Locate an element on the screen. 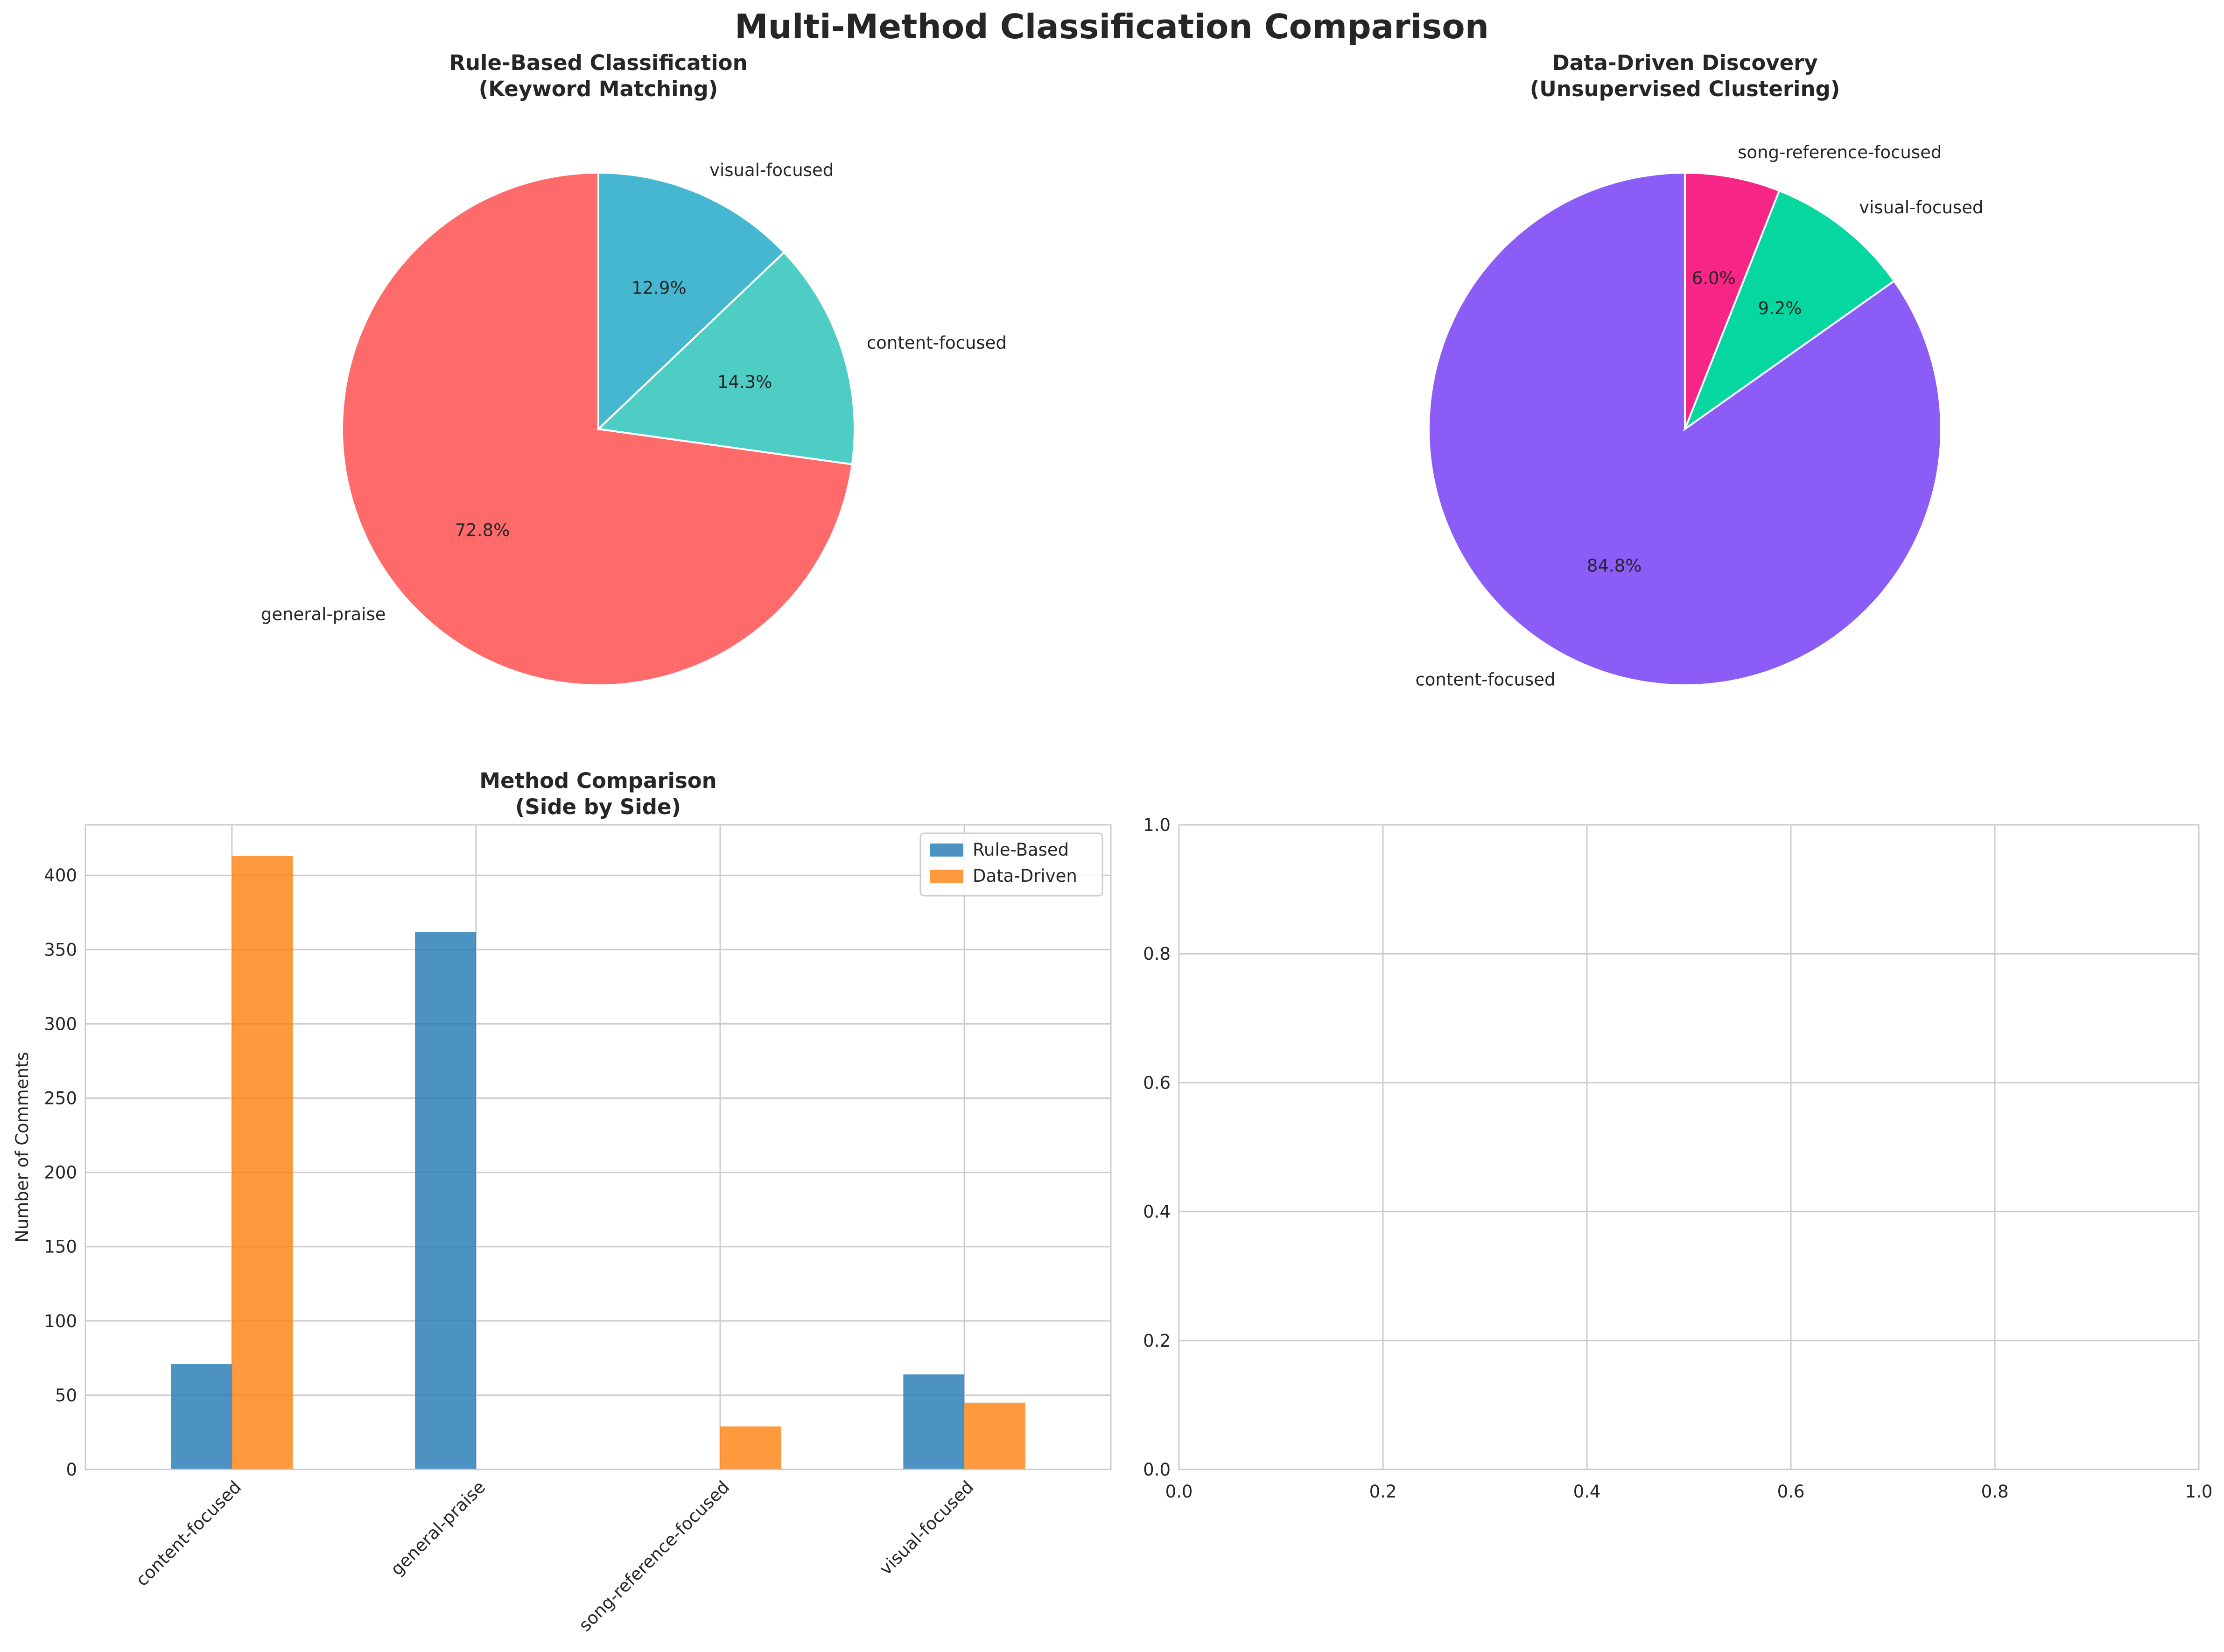  y-axis-label: Number of Comments is located at coordinates (22, 1147).